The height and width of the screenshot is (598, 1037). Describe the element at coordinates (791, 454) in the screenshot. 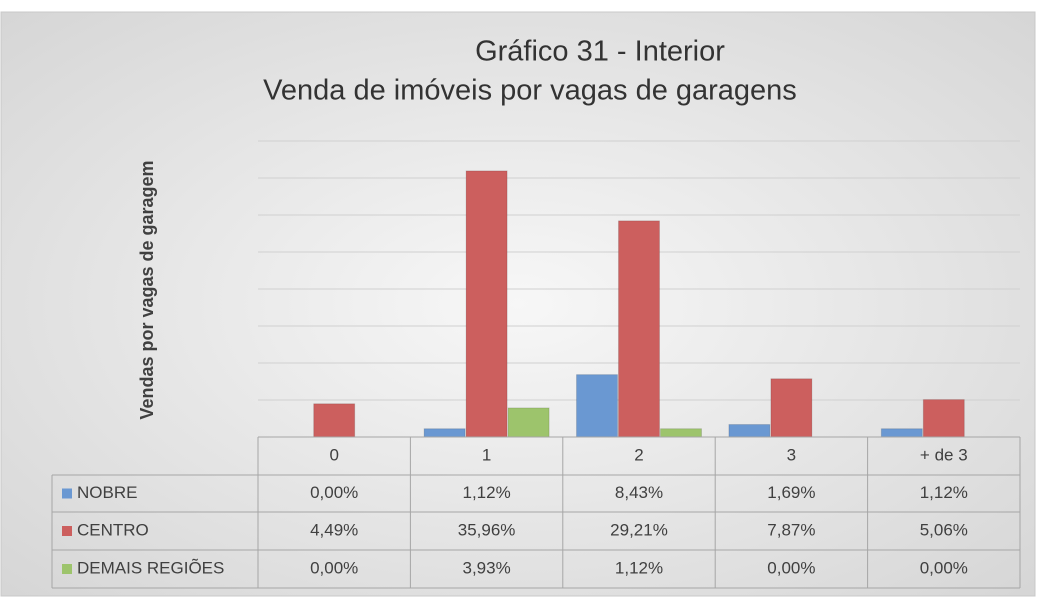

I see `x-tick-label: 3` at that location.